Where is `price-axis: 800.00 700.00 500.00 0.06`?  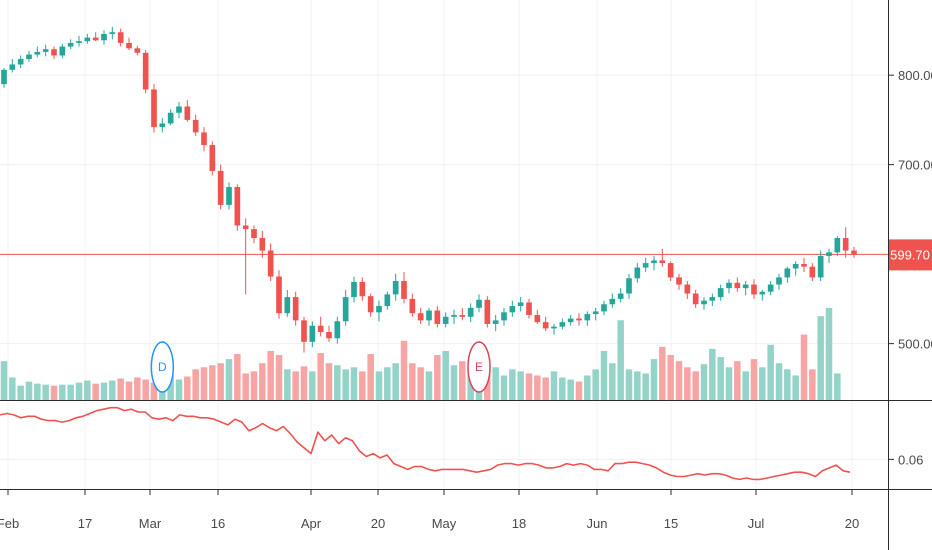
price-axis: 800.00 700.00 500.00 0.06 is located at coordinates (910, 267).